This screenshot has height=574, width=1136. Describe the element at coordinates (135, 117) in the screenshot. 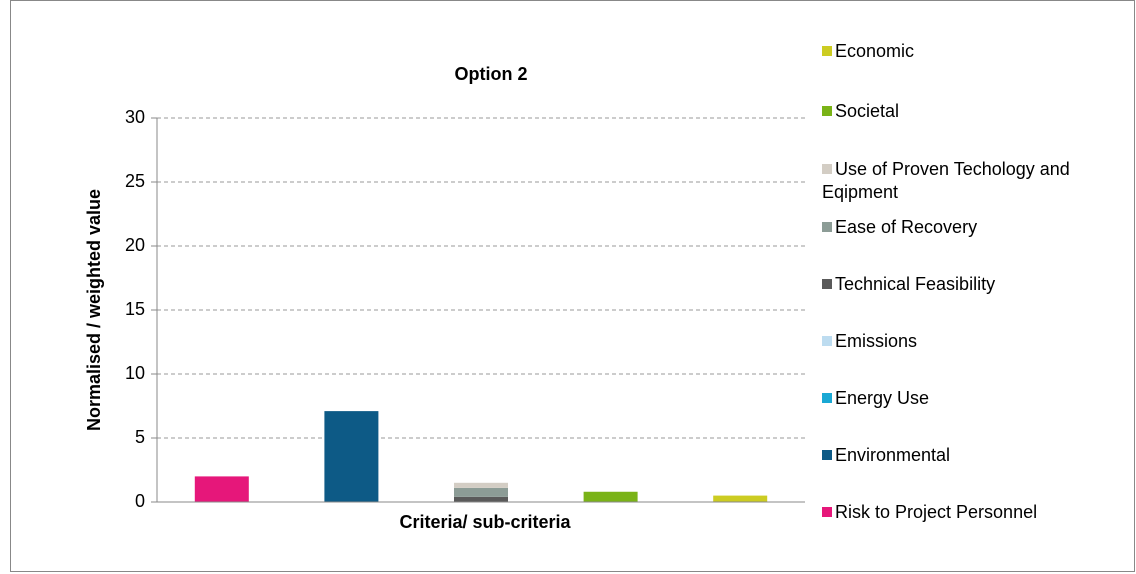

I see `y-tick-label: 30` at that location.